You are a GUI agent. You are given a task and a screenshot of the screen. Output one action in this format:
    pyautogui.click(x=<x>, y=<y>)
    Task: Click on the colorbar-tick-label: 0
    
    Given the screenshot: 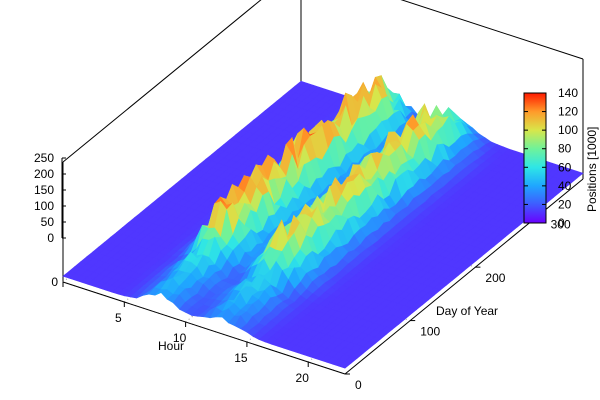 What is the action you would take?
    pyautogui.click(x=561, y=223)
    